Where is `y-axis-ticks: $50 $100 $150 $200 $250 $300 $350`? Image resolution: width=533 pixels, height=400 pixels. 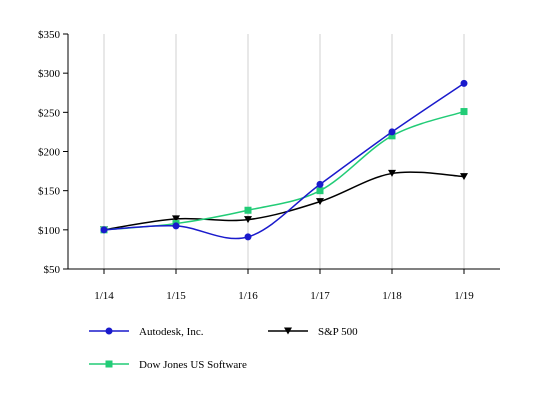 y-axis-ticks: $50 $100 $150 $200 $250 $300 $350 is located at coordinates (53, 152).